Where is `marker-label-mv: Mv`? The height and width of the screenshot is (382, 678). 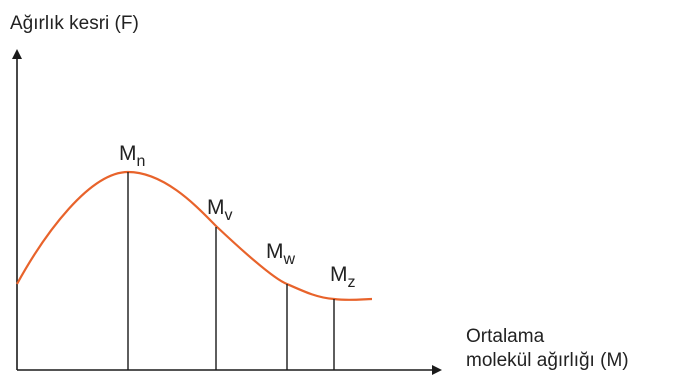 marker-label-mv: Mv is located at coordinates (220, 210).